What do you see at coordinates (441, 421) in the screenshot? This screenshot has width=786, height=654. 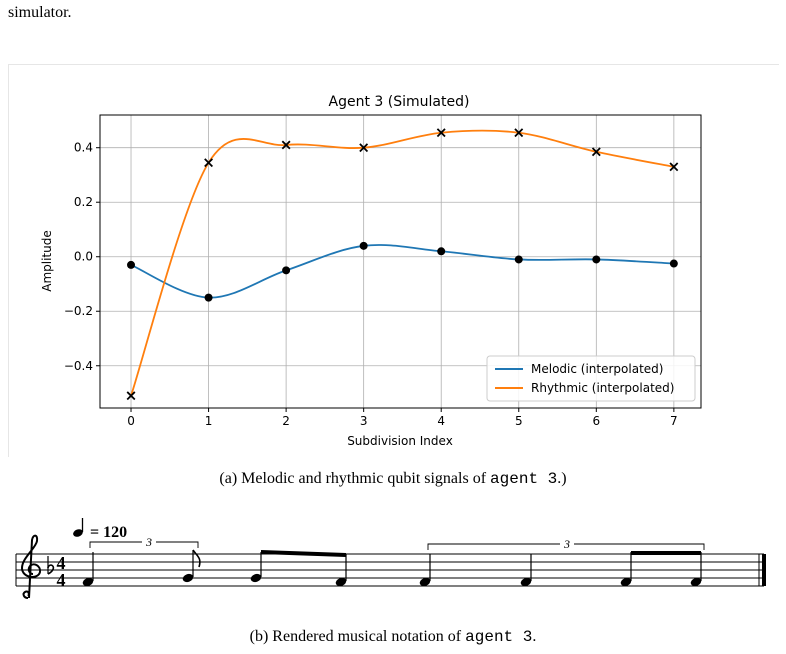 I see `x-tick-label: 4` at bounding box center [441, 421].